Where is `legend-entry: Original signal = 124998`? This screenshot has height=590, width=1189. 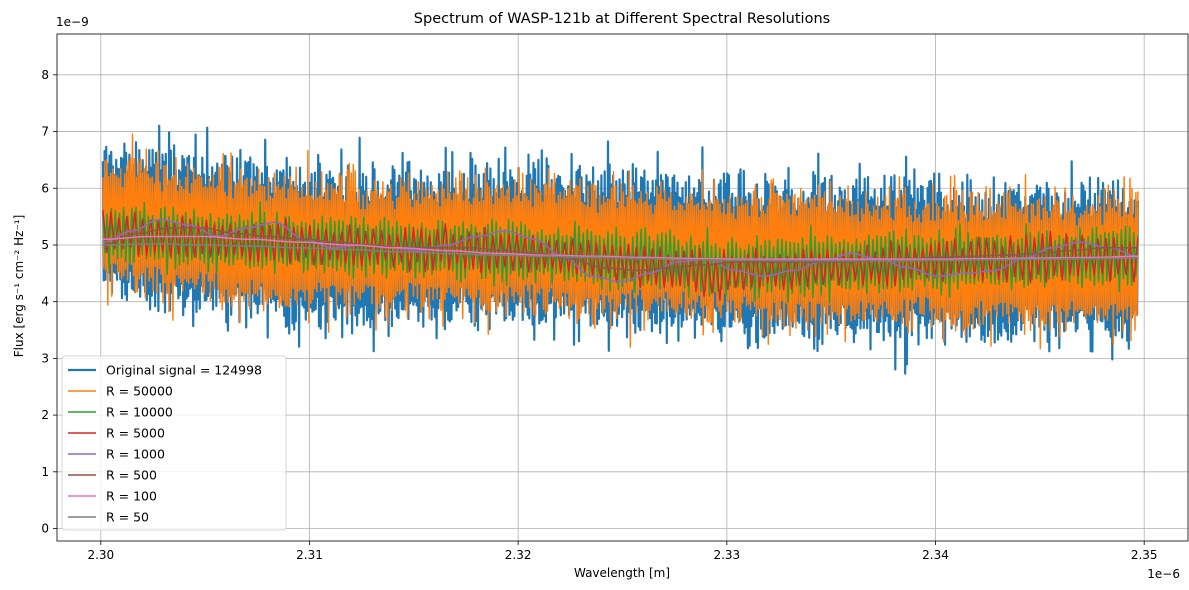
legend-entry: Original signal = 124998 is located at coordinates (184, 370).